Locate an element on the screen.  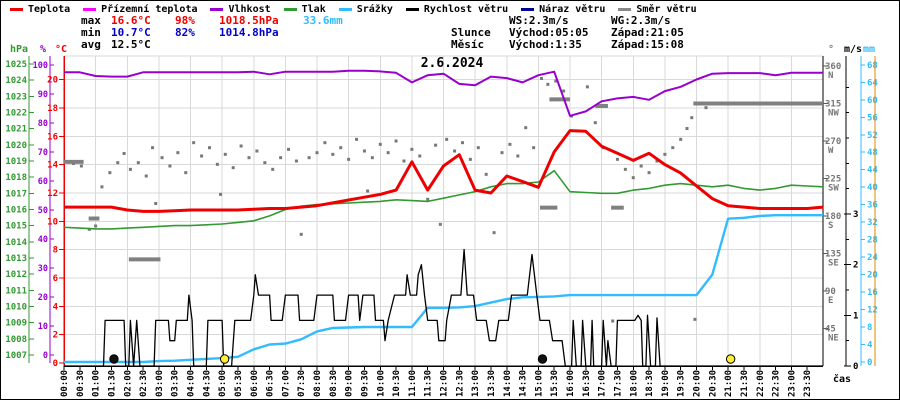
svg-text: 4 is located at coordinates (56, 307).